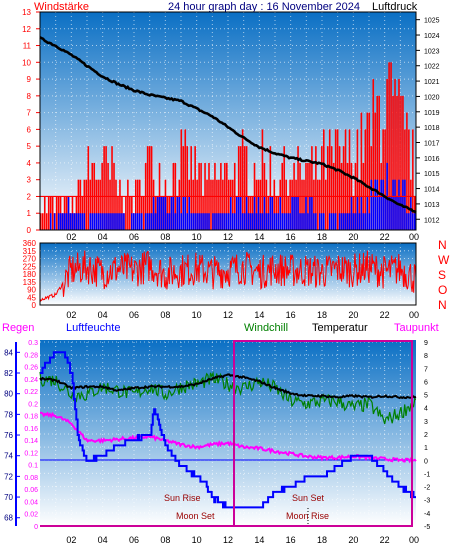  What do you see at coordinates (385, 315) in the screenshot?
I see `x-tick-label: 22` at bounding box center [385, 315].